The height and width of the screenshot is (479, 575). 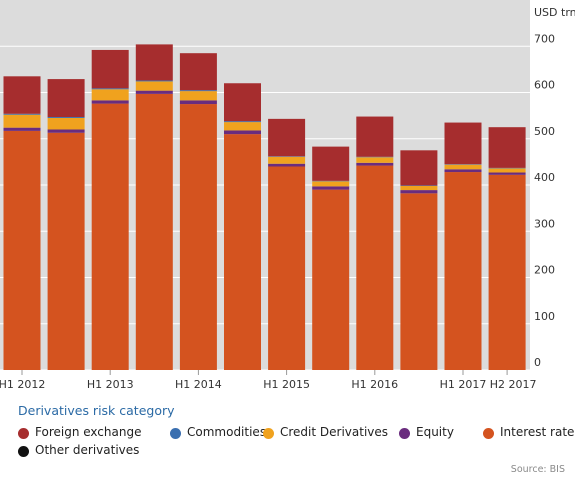 I want to click on y-axis-ticks: 0 100 200 300 400 500 600 700, so click(x=544, y=200).